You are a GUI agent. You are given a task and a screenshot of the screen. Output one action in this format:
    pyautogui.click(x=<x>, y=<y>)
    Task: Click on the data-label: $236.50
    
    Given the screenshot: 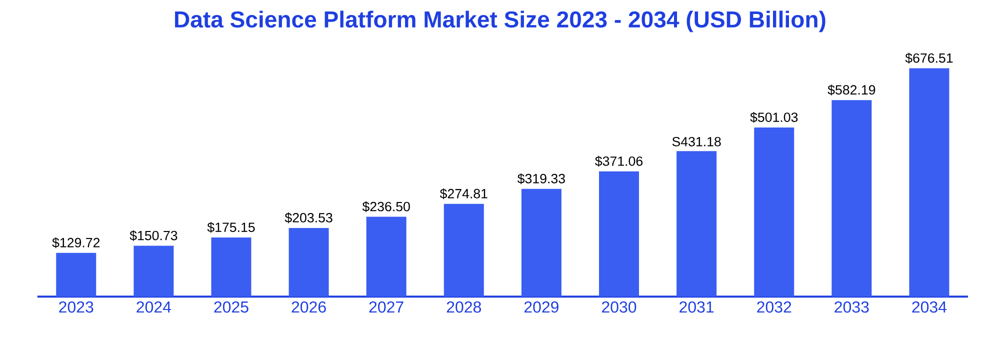 What is the action you would take?
    pyautogui.click(x=386, y=206)
    